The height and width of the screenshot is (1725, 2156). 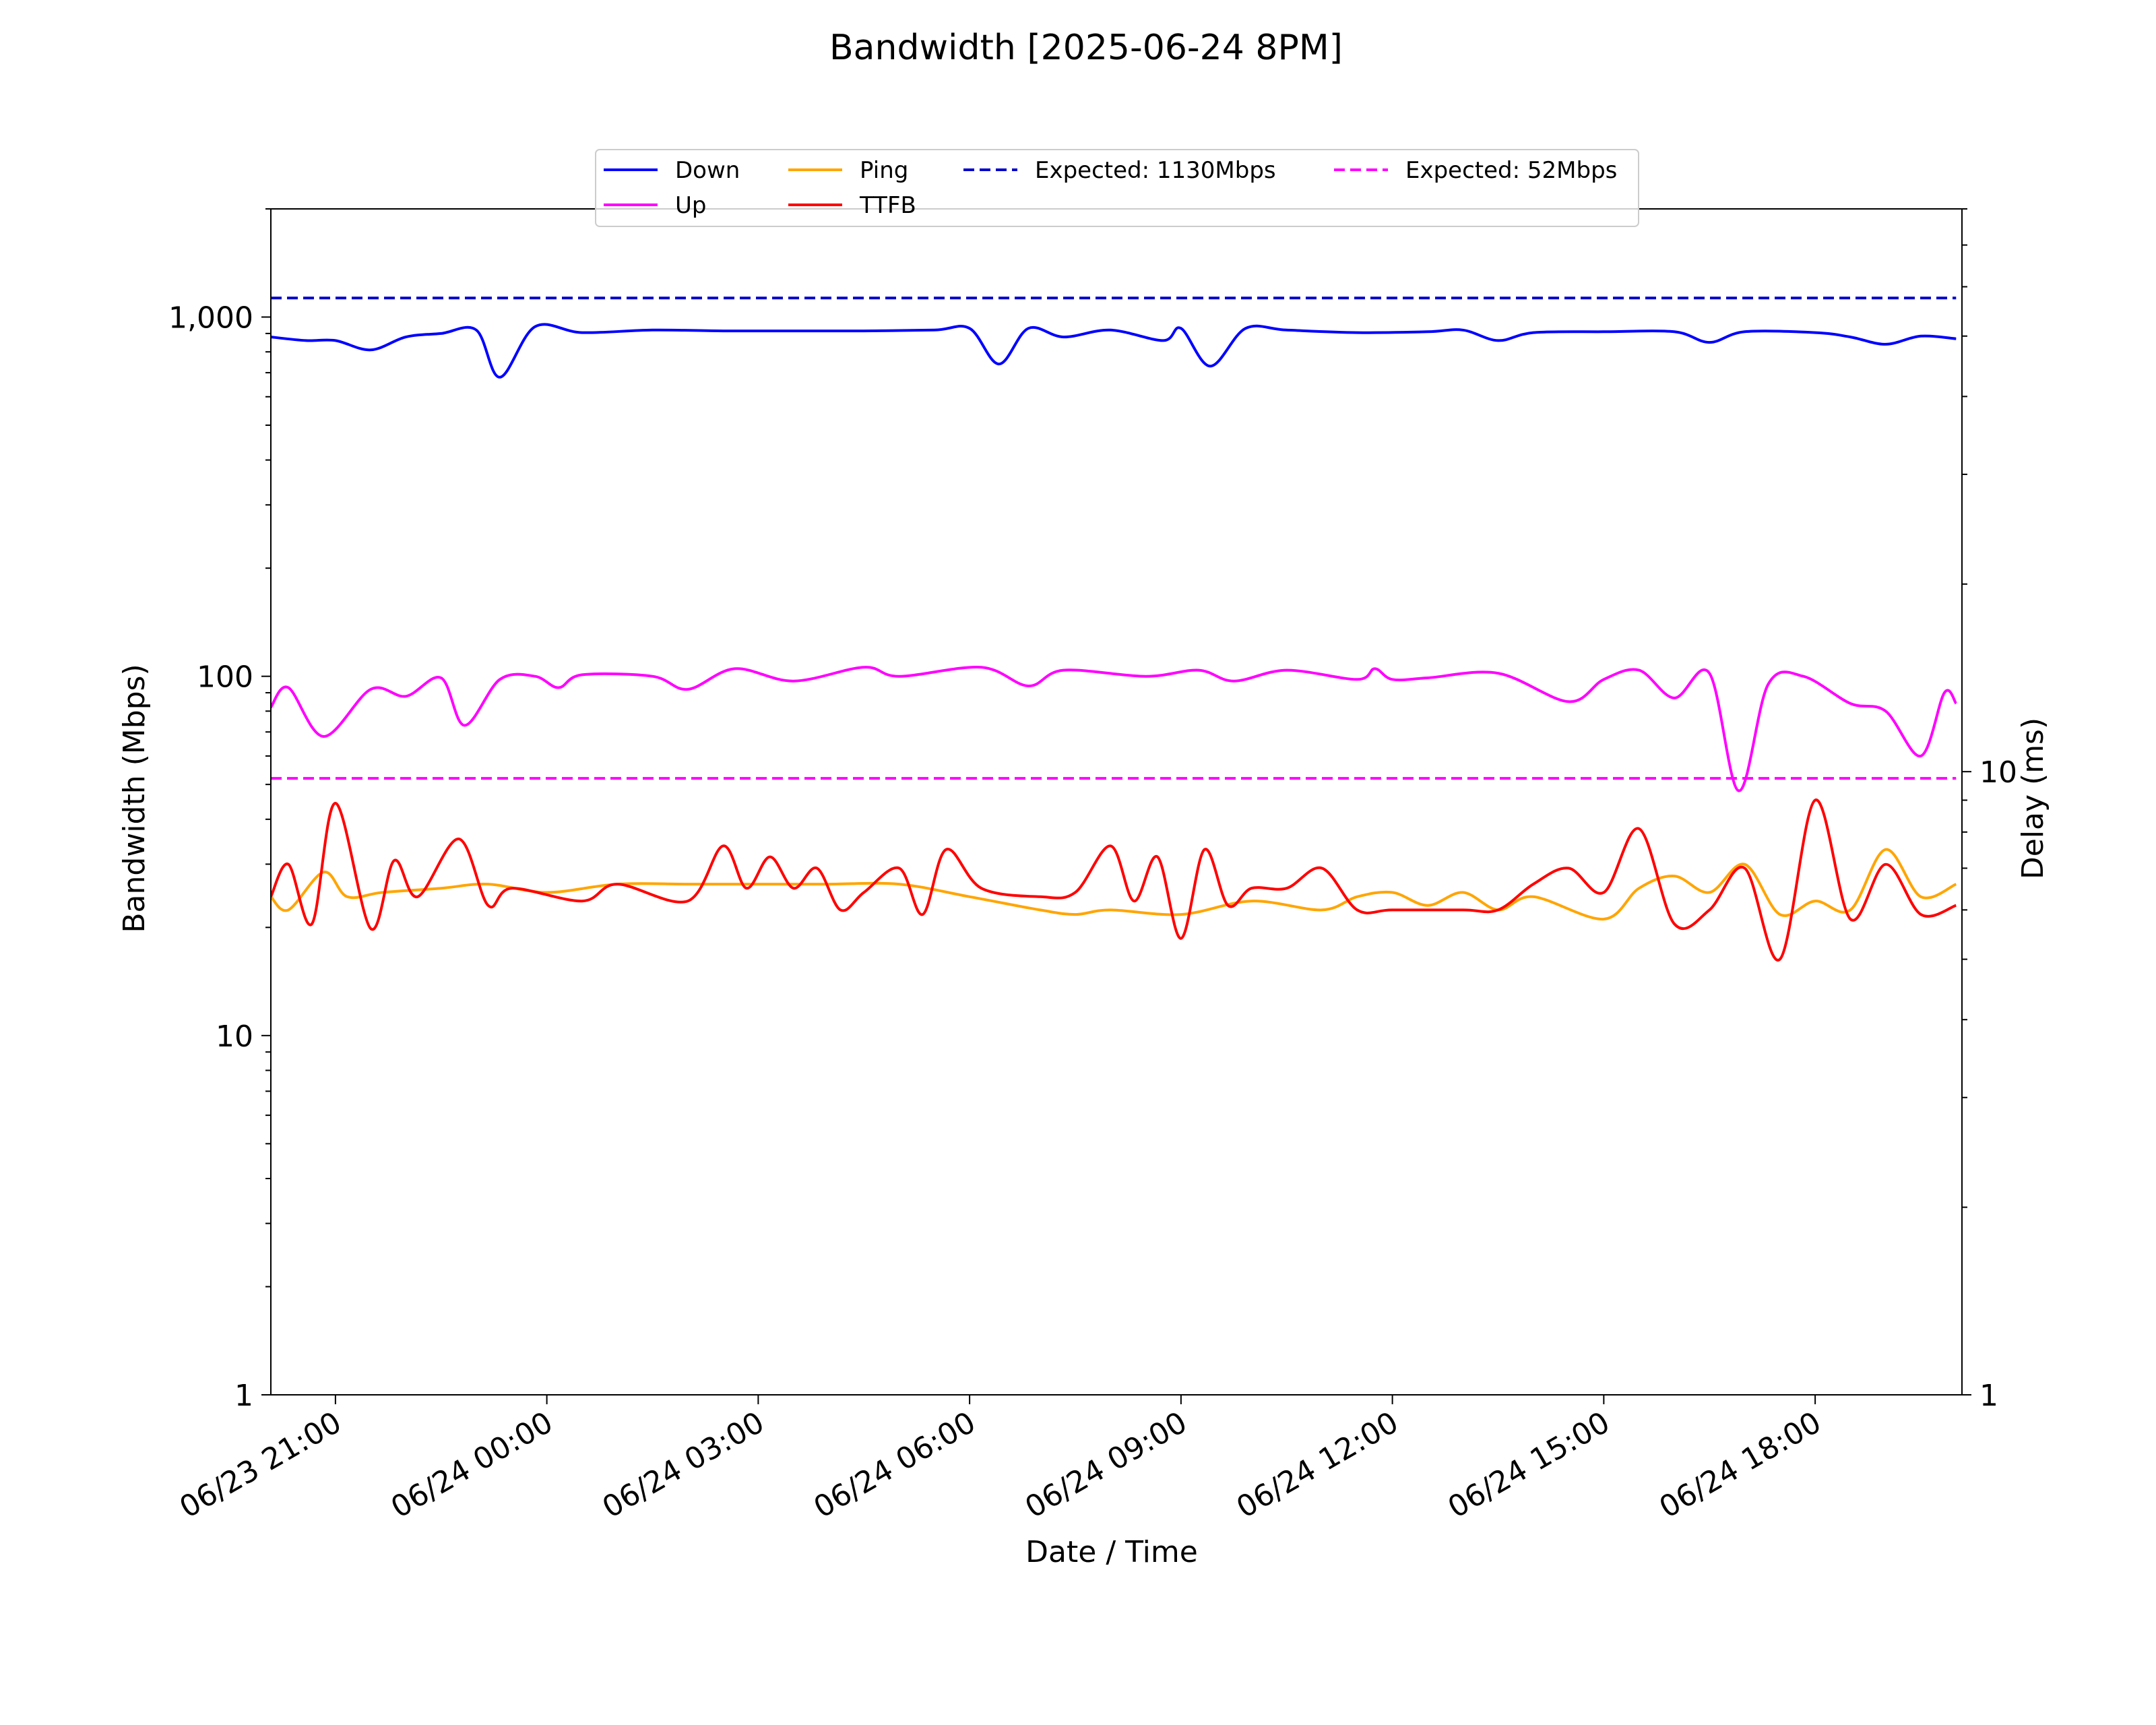 What do you see at coordinates (1988, 1396) in the screenshot?
I see `y2-tick-label: 1` at bounding box center [1988, 1396].